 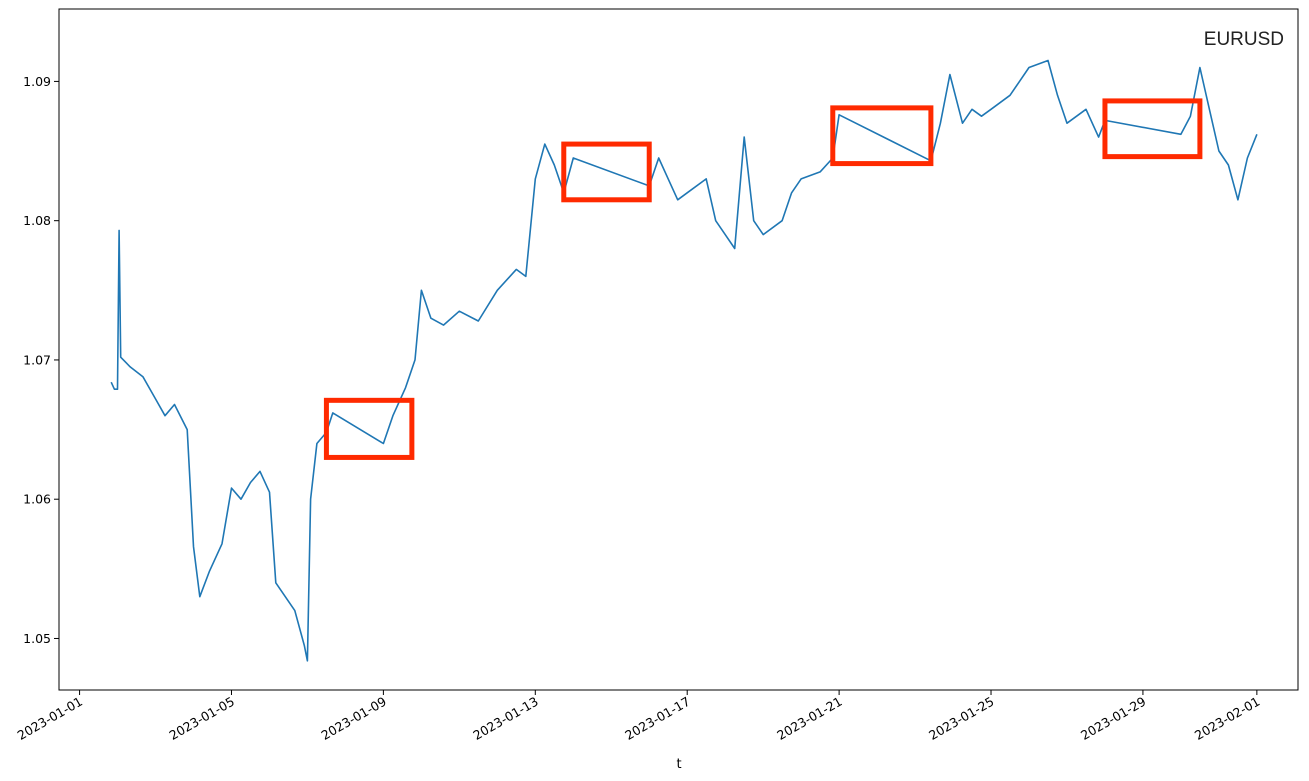 What do you see at coordinates (1244, 39) in the screenshot?
I see `legend-label: EURUSD` at bounding box center [1244, 39].